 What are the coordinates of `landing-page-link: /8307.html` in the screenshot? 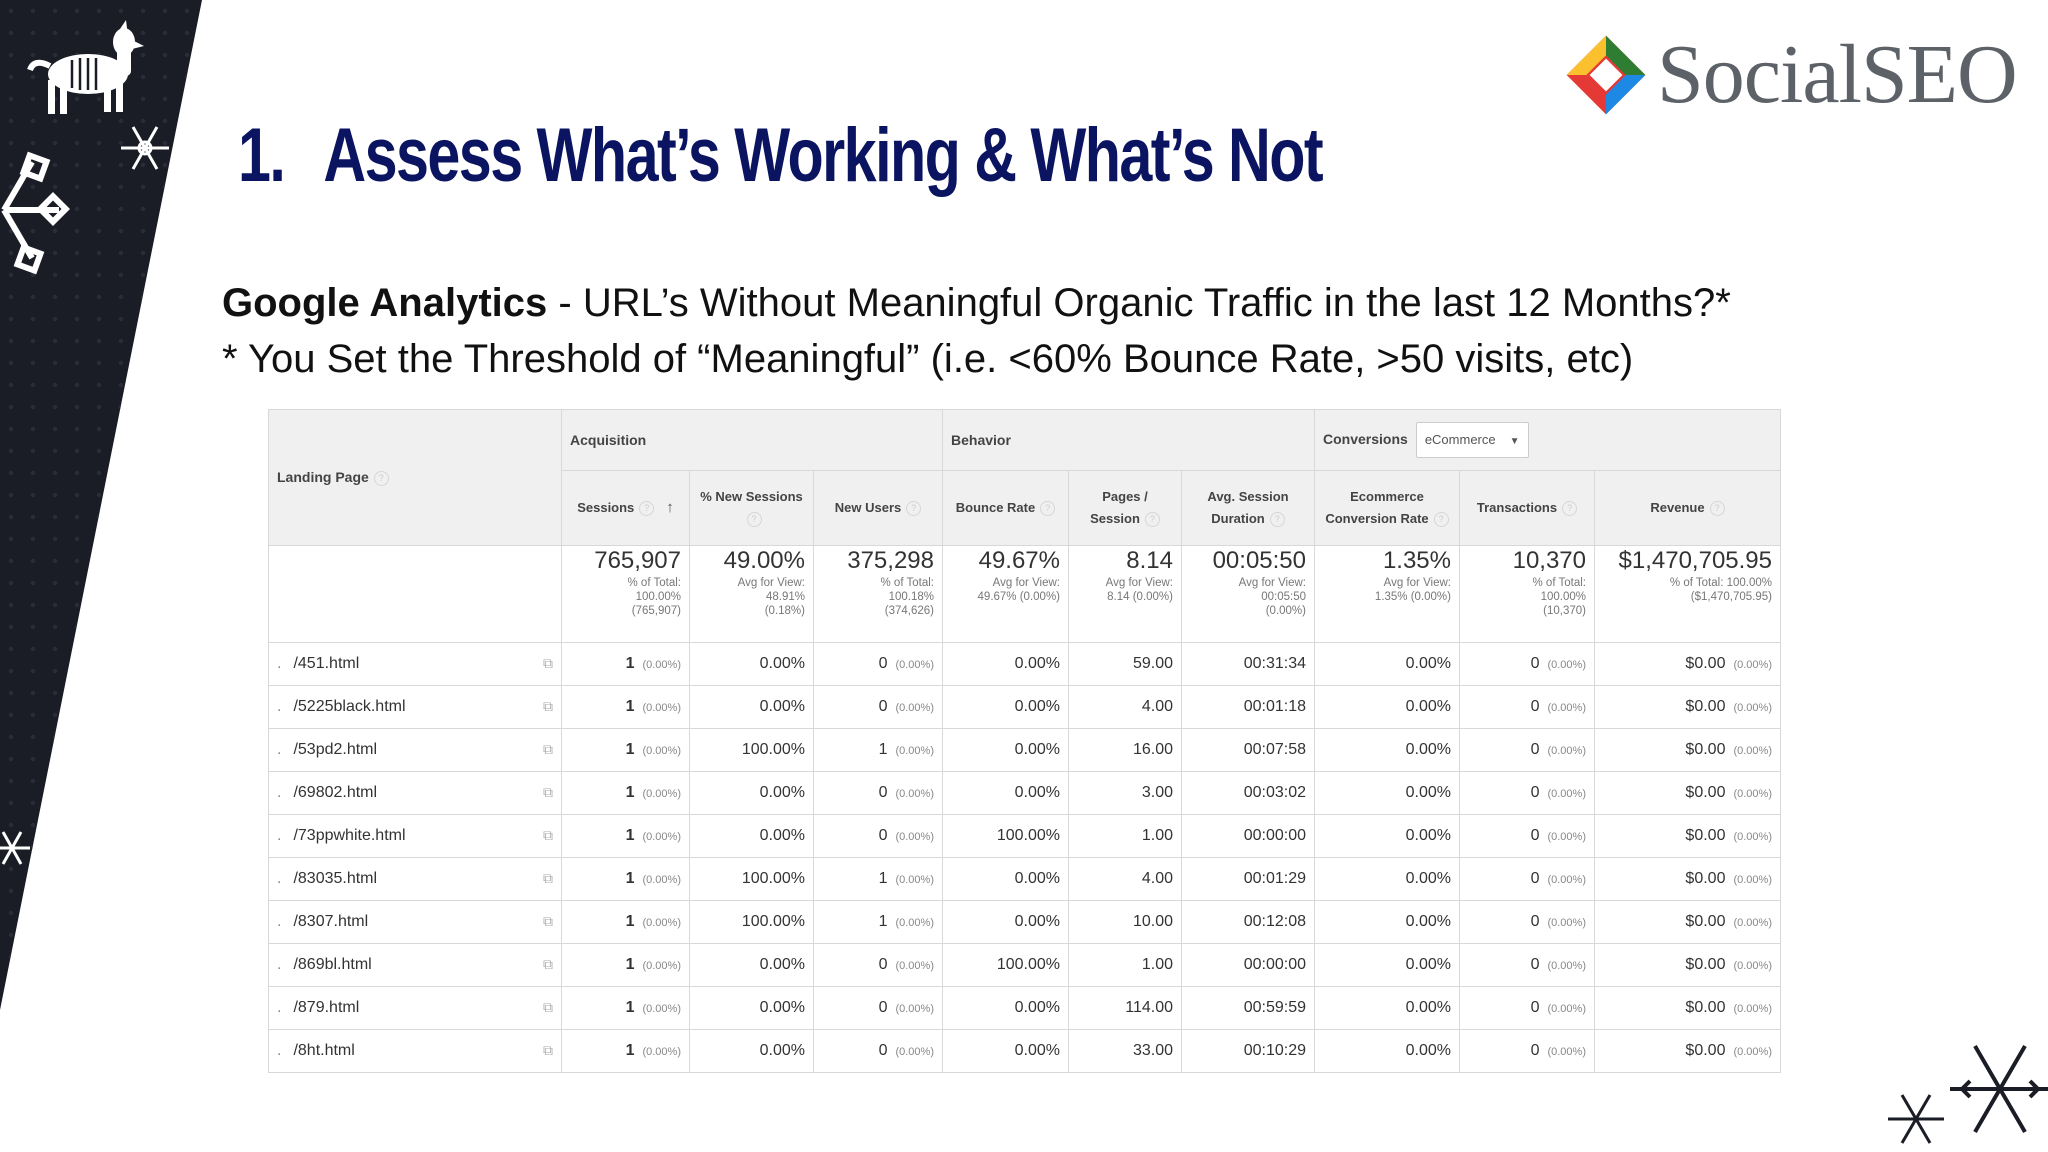 It's located at (331, 921).